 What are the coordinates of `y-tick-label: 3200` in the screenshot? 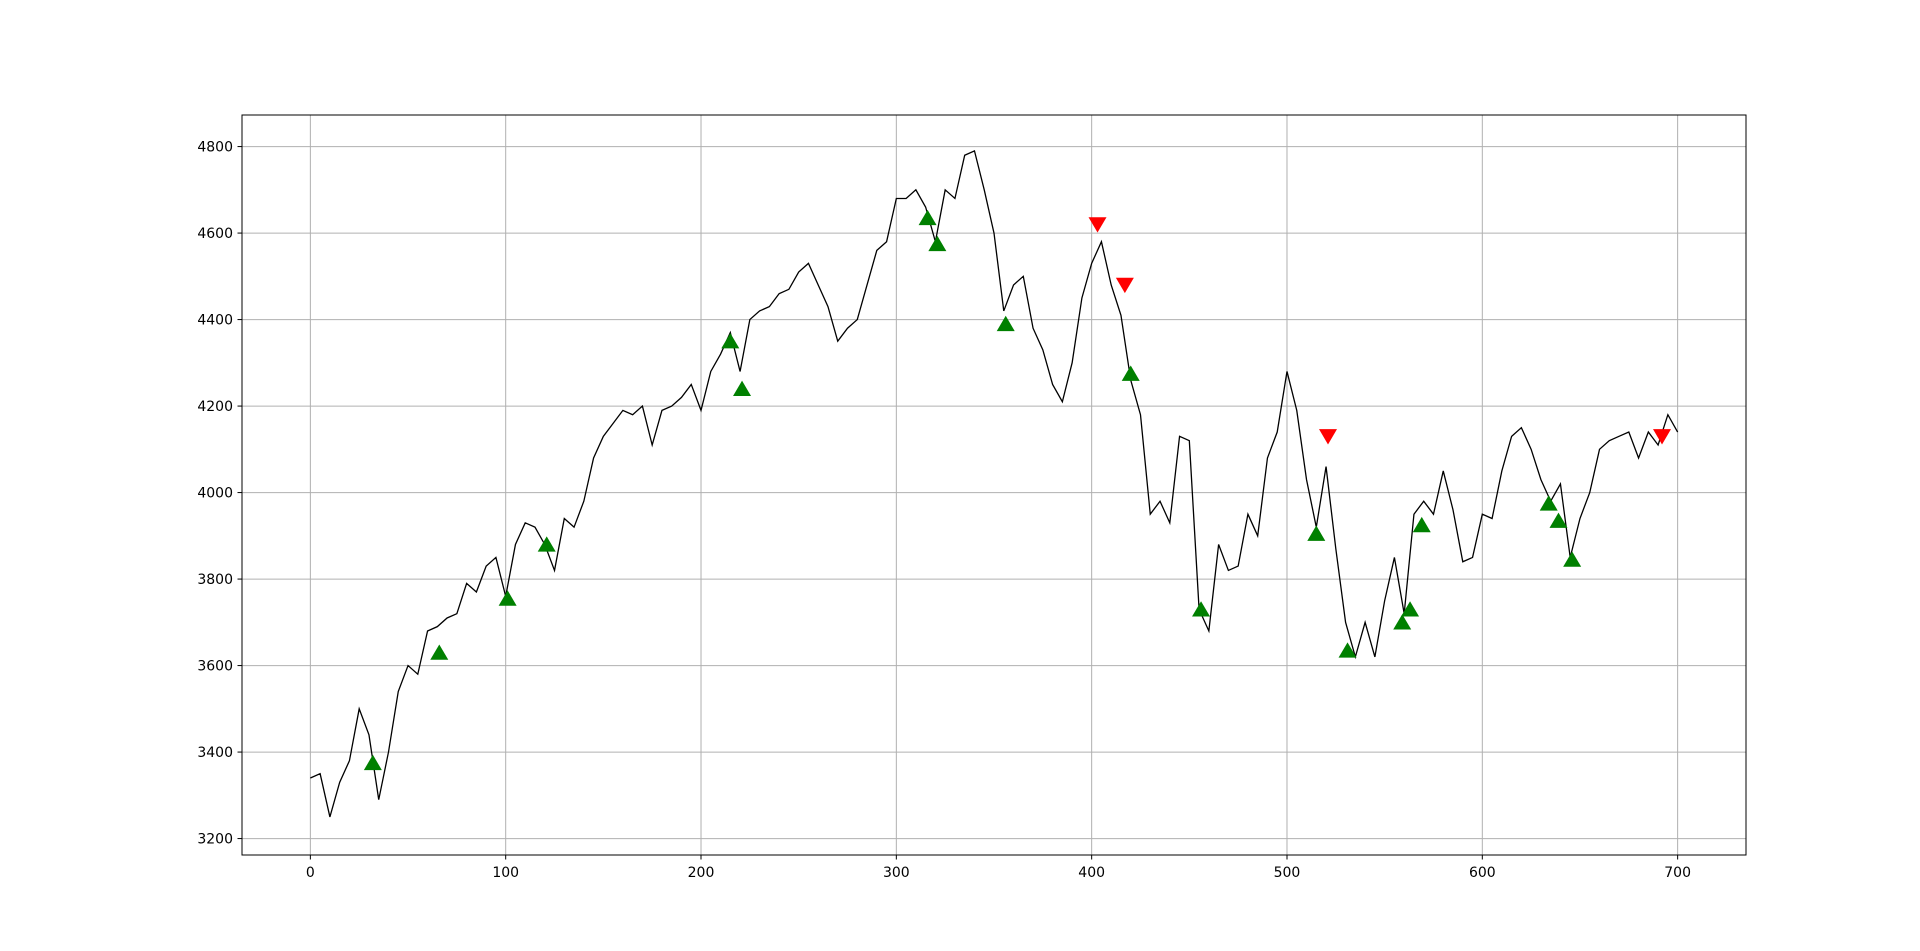 It's located at (215, 840).